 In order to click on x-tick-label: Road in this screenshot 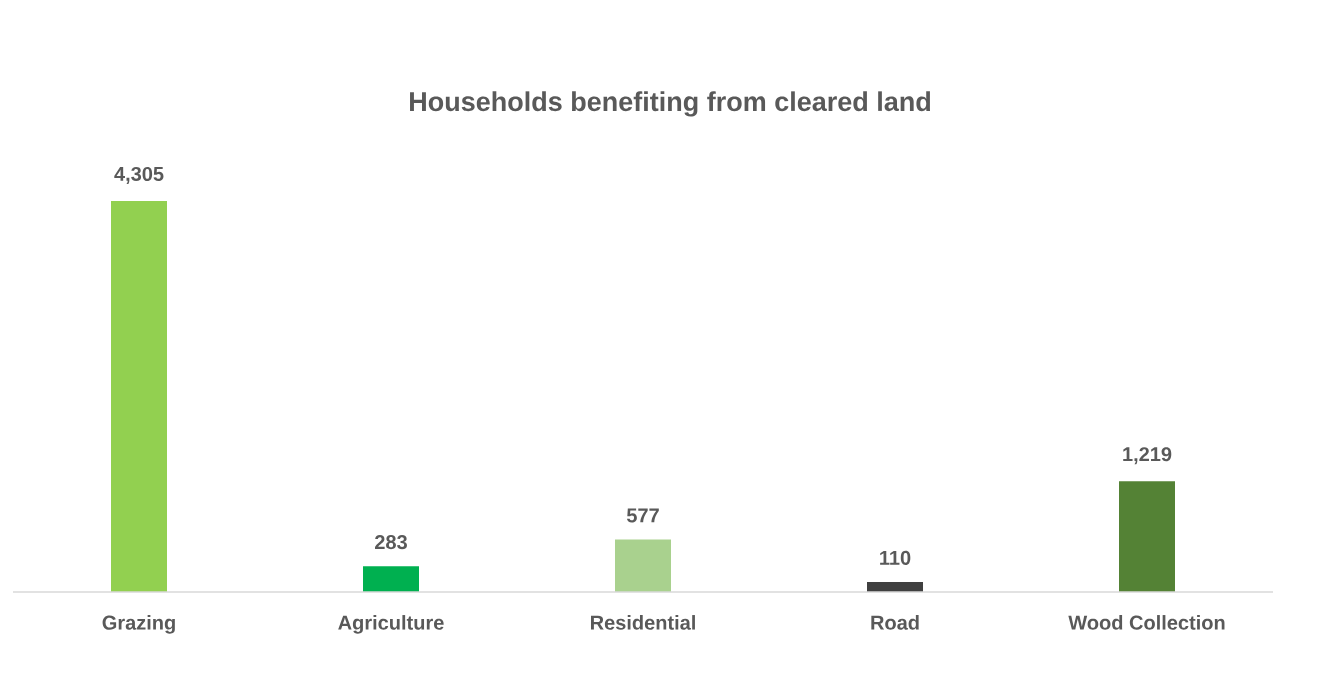, I will do `click(895, 622)`.